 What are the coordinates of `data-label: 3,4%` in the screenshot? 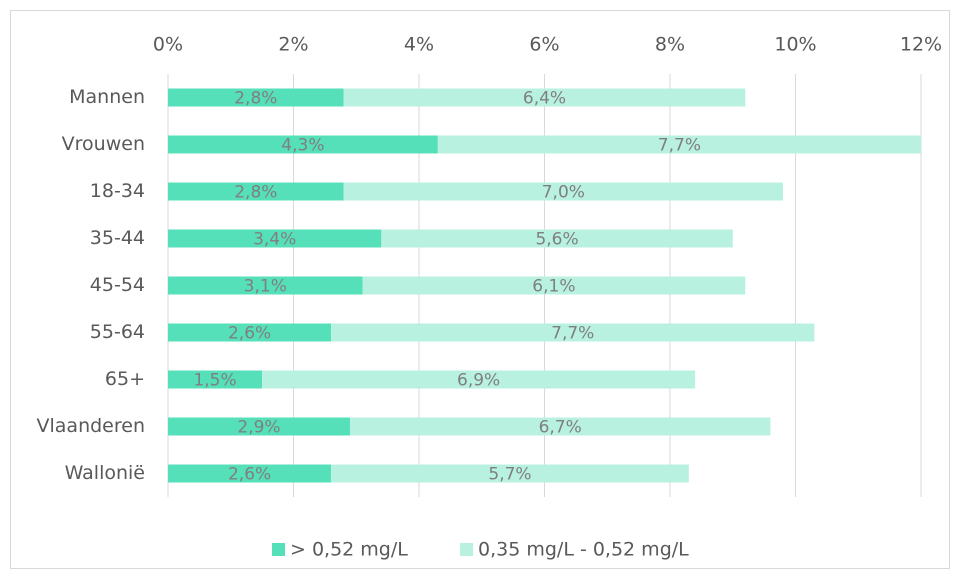 It's located at (274, 240).